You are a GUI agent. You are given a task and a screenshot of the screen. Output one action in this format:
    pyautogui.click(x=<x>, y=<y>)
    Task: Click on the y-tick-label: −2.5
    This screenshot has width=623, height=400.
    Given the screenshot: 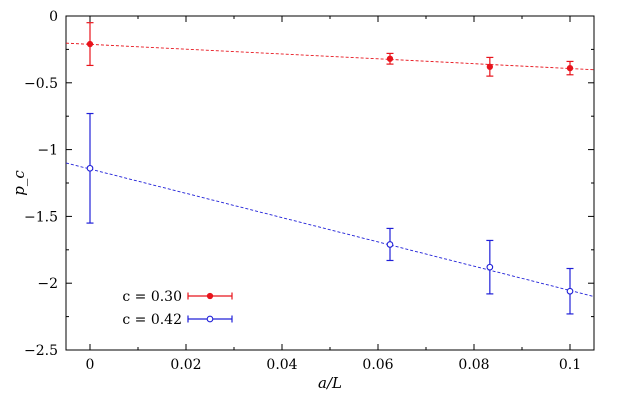 What is the action you would take?
    pyautogui.click(x=41, y=351)
    